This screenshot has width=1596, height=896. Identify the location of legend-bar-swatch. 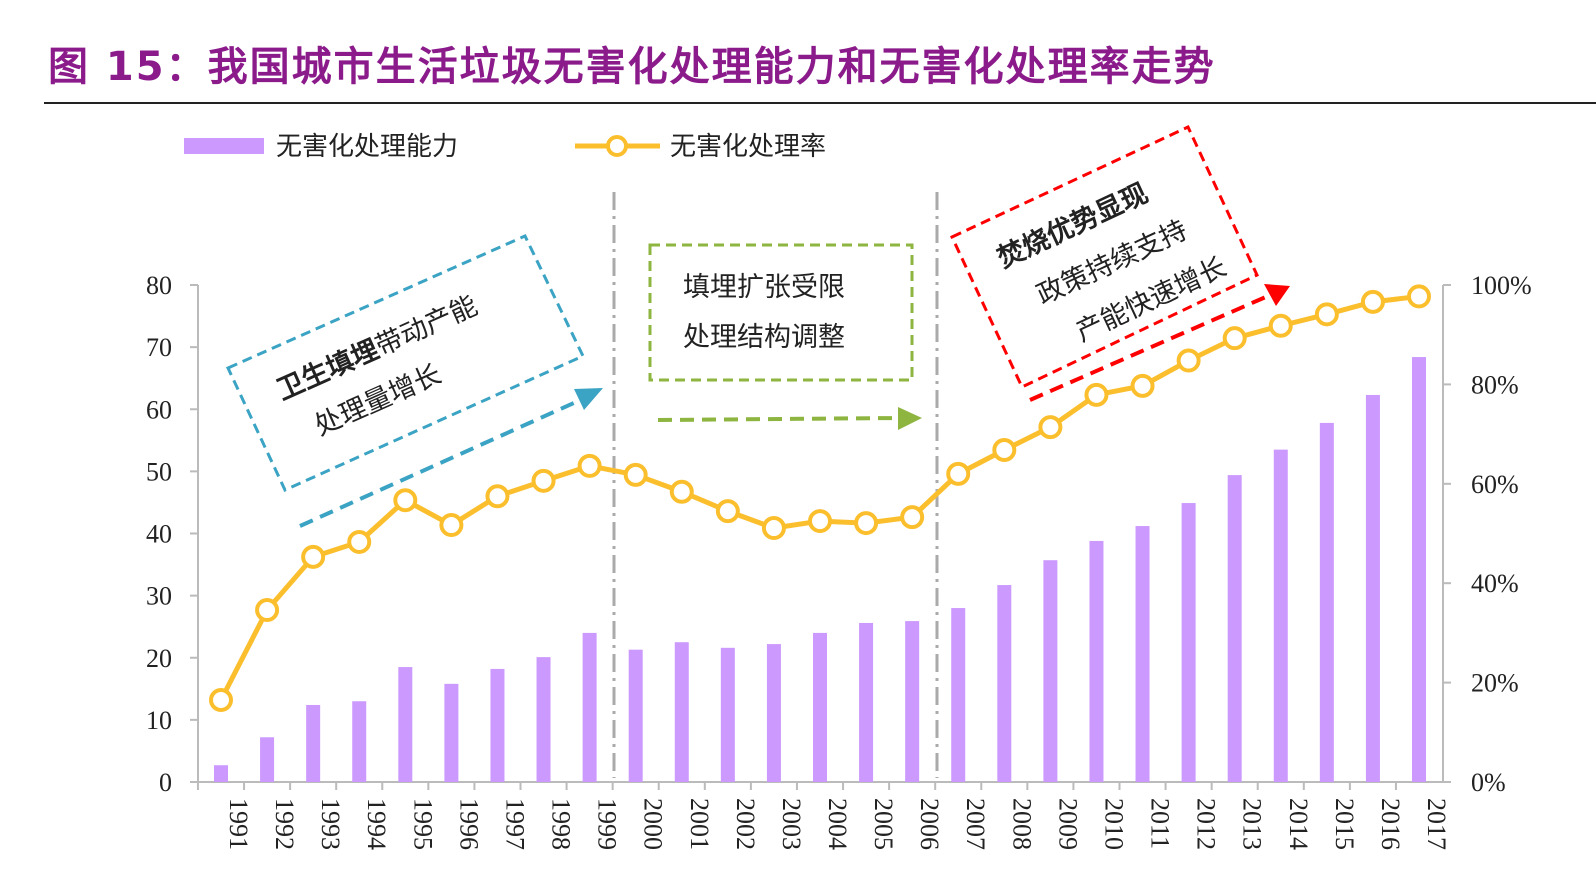
(224, 146).